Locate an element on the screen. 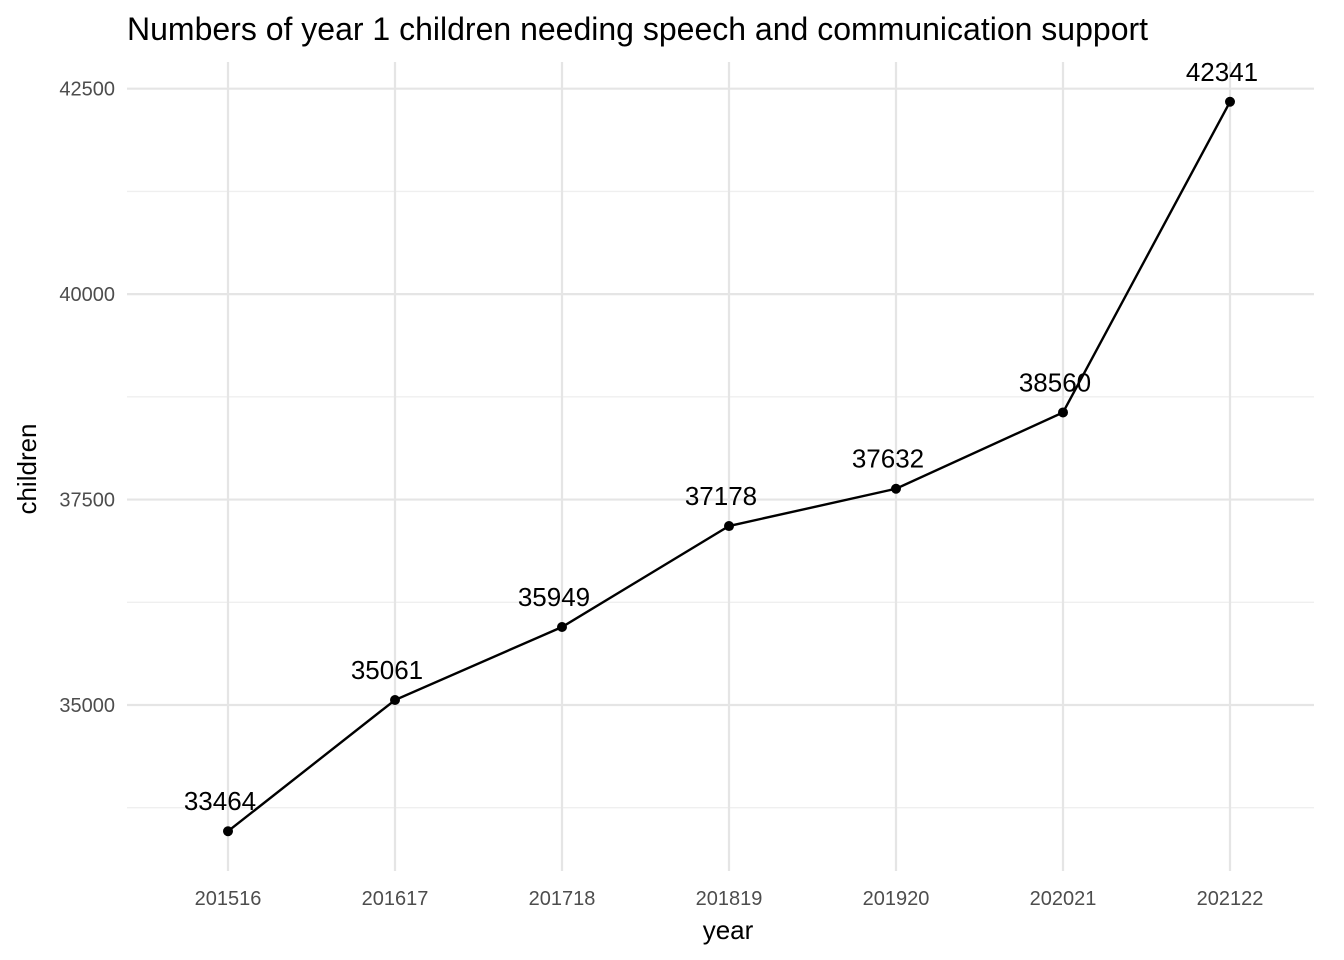  y-tick-label: 35000 is located at coordinates (87, 706).